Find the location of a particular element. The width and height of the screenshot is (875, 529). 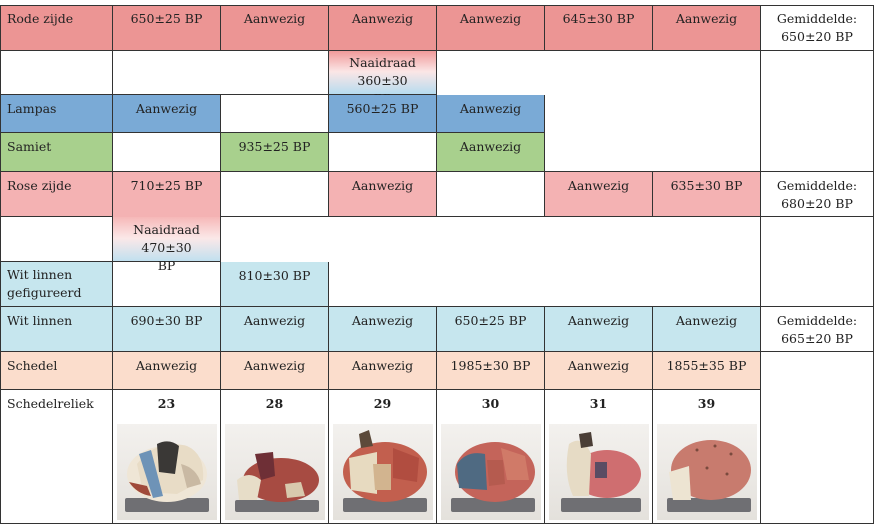

cell-rode-zijde-39: Aanwezig is located at coordinates (707, 28).